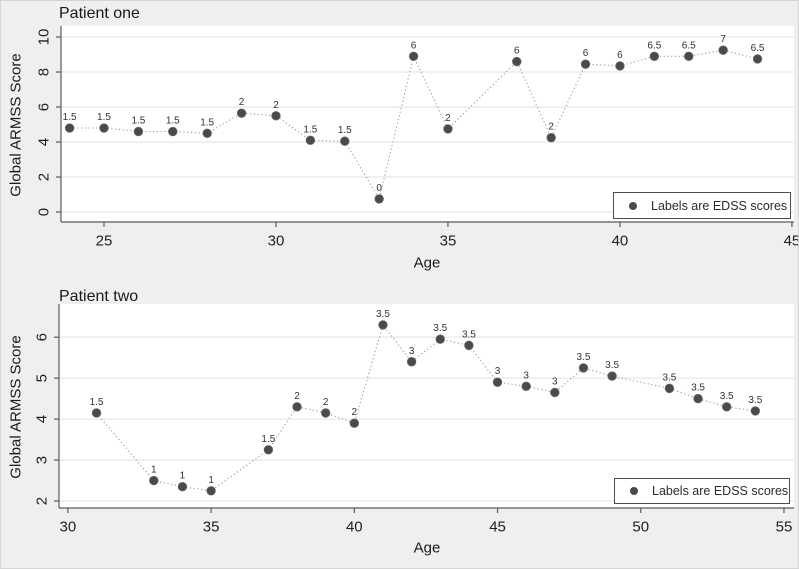  What do you see at coordinates (723, 39) in the screenshot?
I see `edss-score-label: 7` at bounding box center [723, 39].